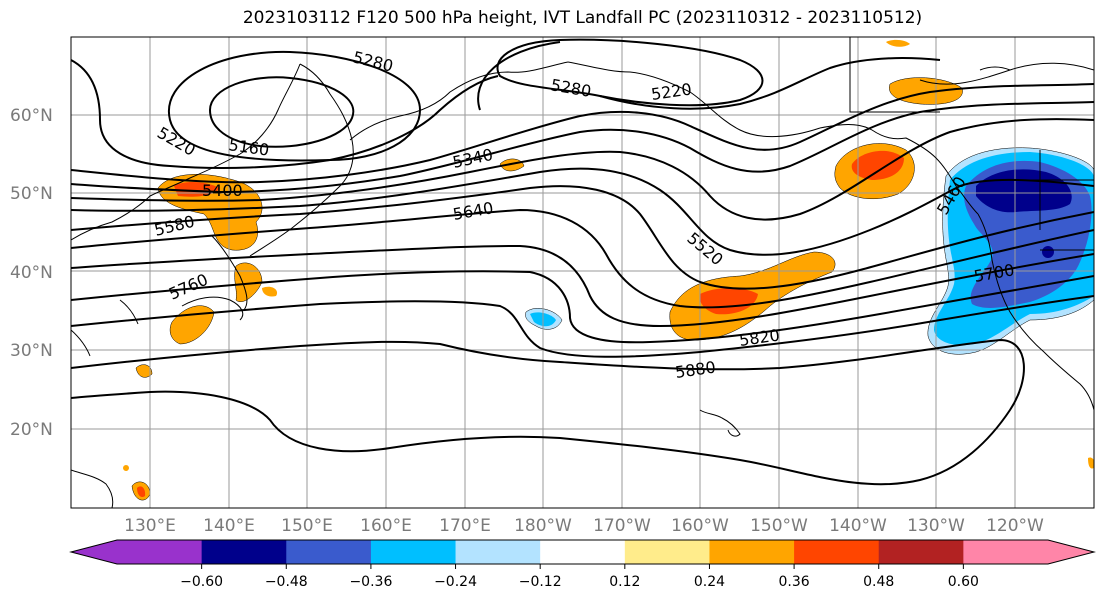 The height and width of the screenshot is (601, 1105). Describe the element at coordinates (31, 351) in the screenshot. I see `lat-label: 30°N` at that location.